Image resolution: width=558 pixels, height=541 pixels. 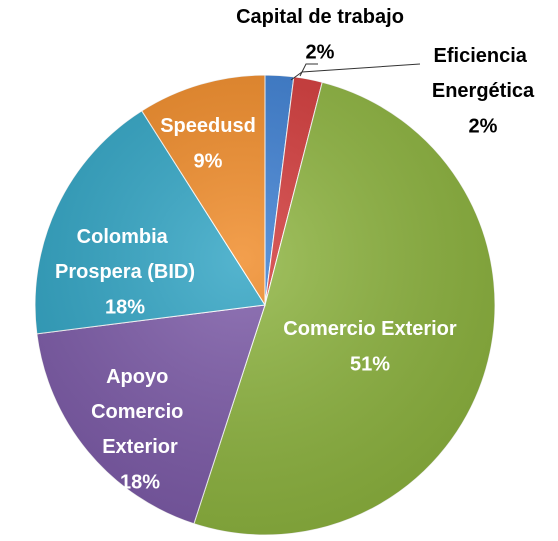 I want to click on slice-label: Apoyo Comercio Exterior, so click(x=140, y=412).